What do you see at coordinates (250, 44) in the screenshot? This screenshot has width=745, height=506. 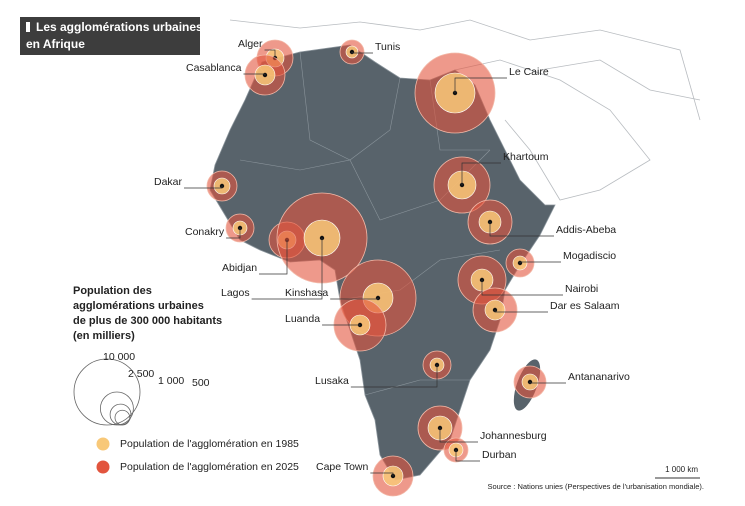 I see `city-label: Alger` at bounding box center [250, 44].